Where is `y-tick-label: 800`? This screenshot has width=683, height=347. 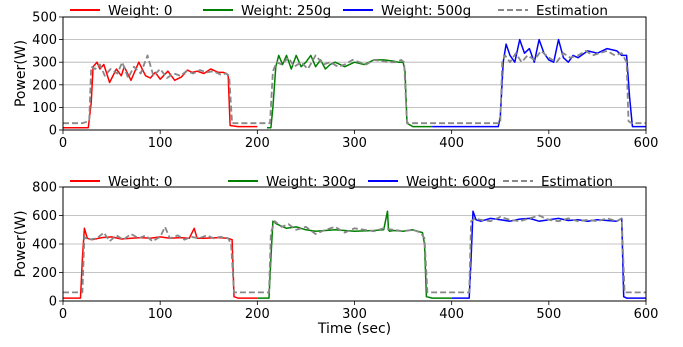
y-tick-label: 800 is located at coordinates (44, 188).